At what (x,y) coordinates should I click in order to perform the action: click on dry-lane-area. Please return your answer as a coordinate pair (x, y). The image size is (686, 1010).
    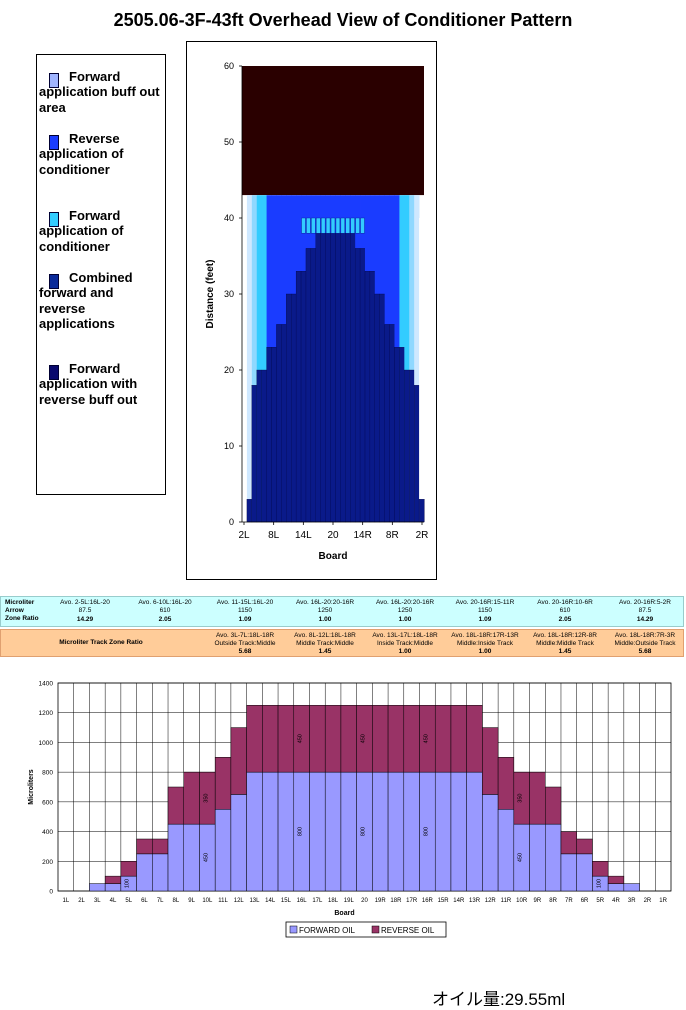
    Looking at the image, I should click on (333, 131).